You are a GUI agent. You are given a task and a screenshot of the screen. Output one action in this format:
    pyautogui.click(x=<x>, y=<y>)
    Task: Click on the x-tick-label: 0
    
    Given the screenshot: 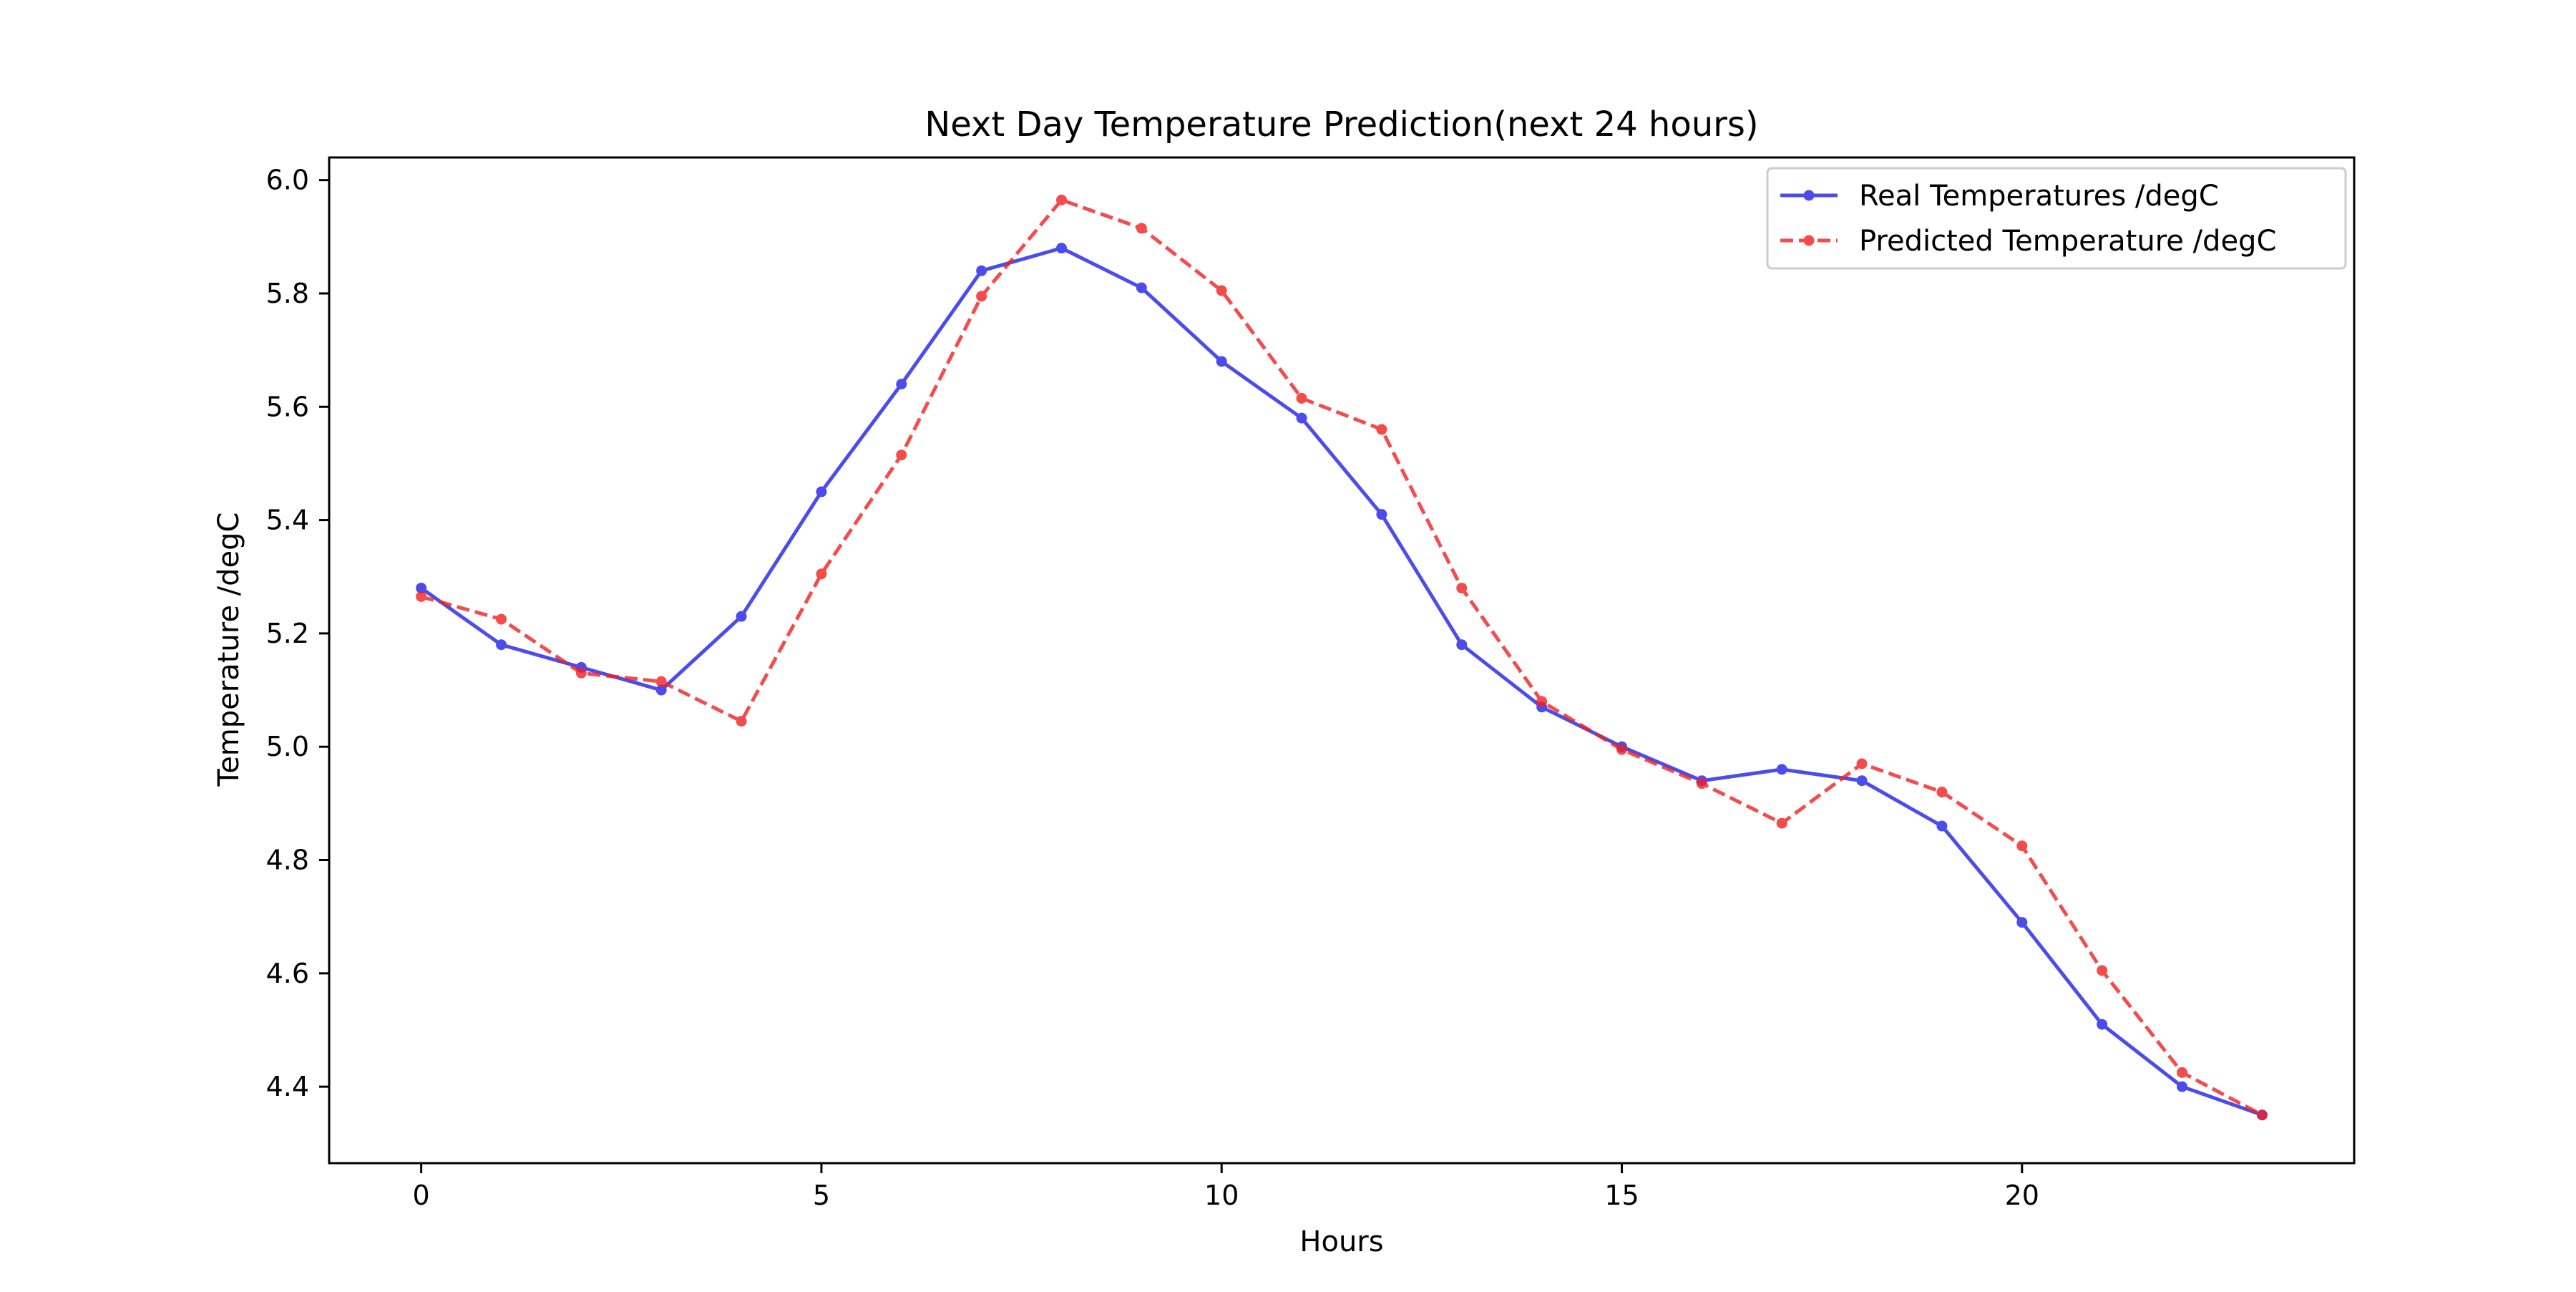 What is the action you would take?
    pyautogui.click(x=421, y=1195)
    